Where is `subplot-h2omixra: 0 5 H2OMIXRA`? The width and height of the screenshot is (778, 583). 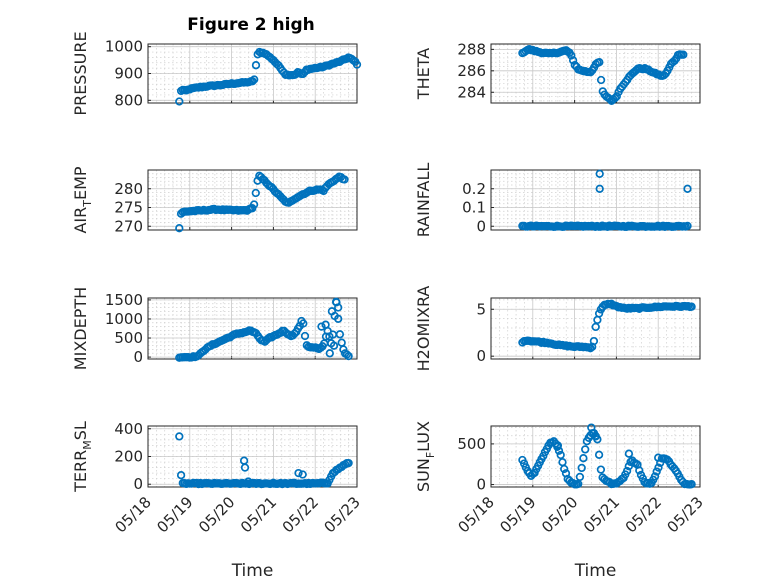
subplot-h2omixra: 0 5 H2OMIXRA is located at coordinates (557, 329).